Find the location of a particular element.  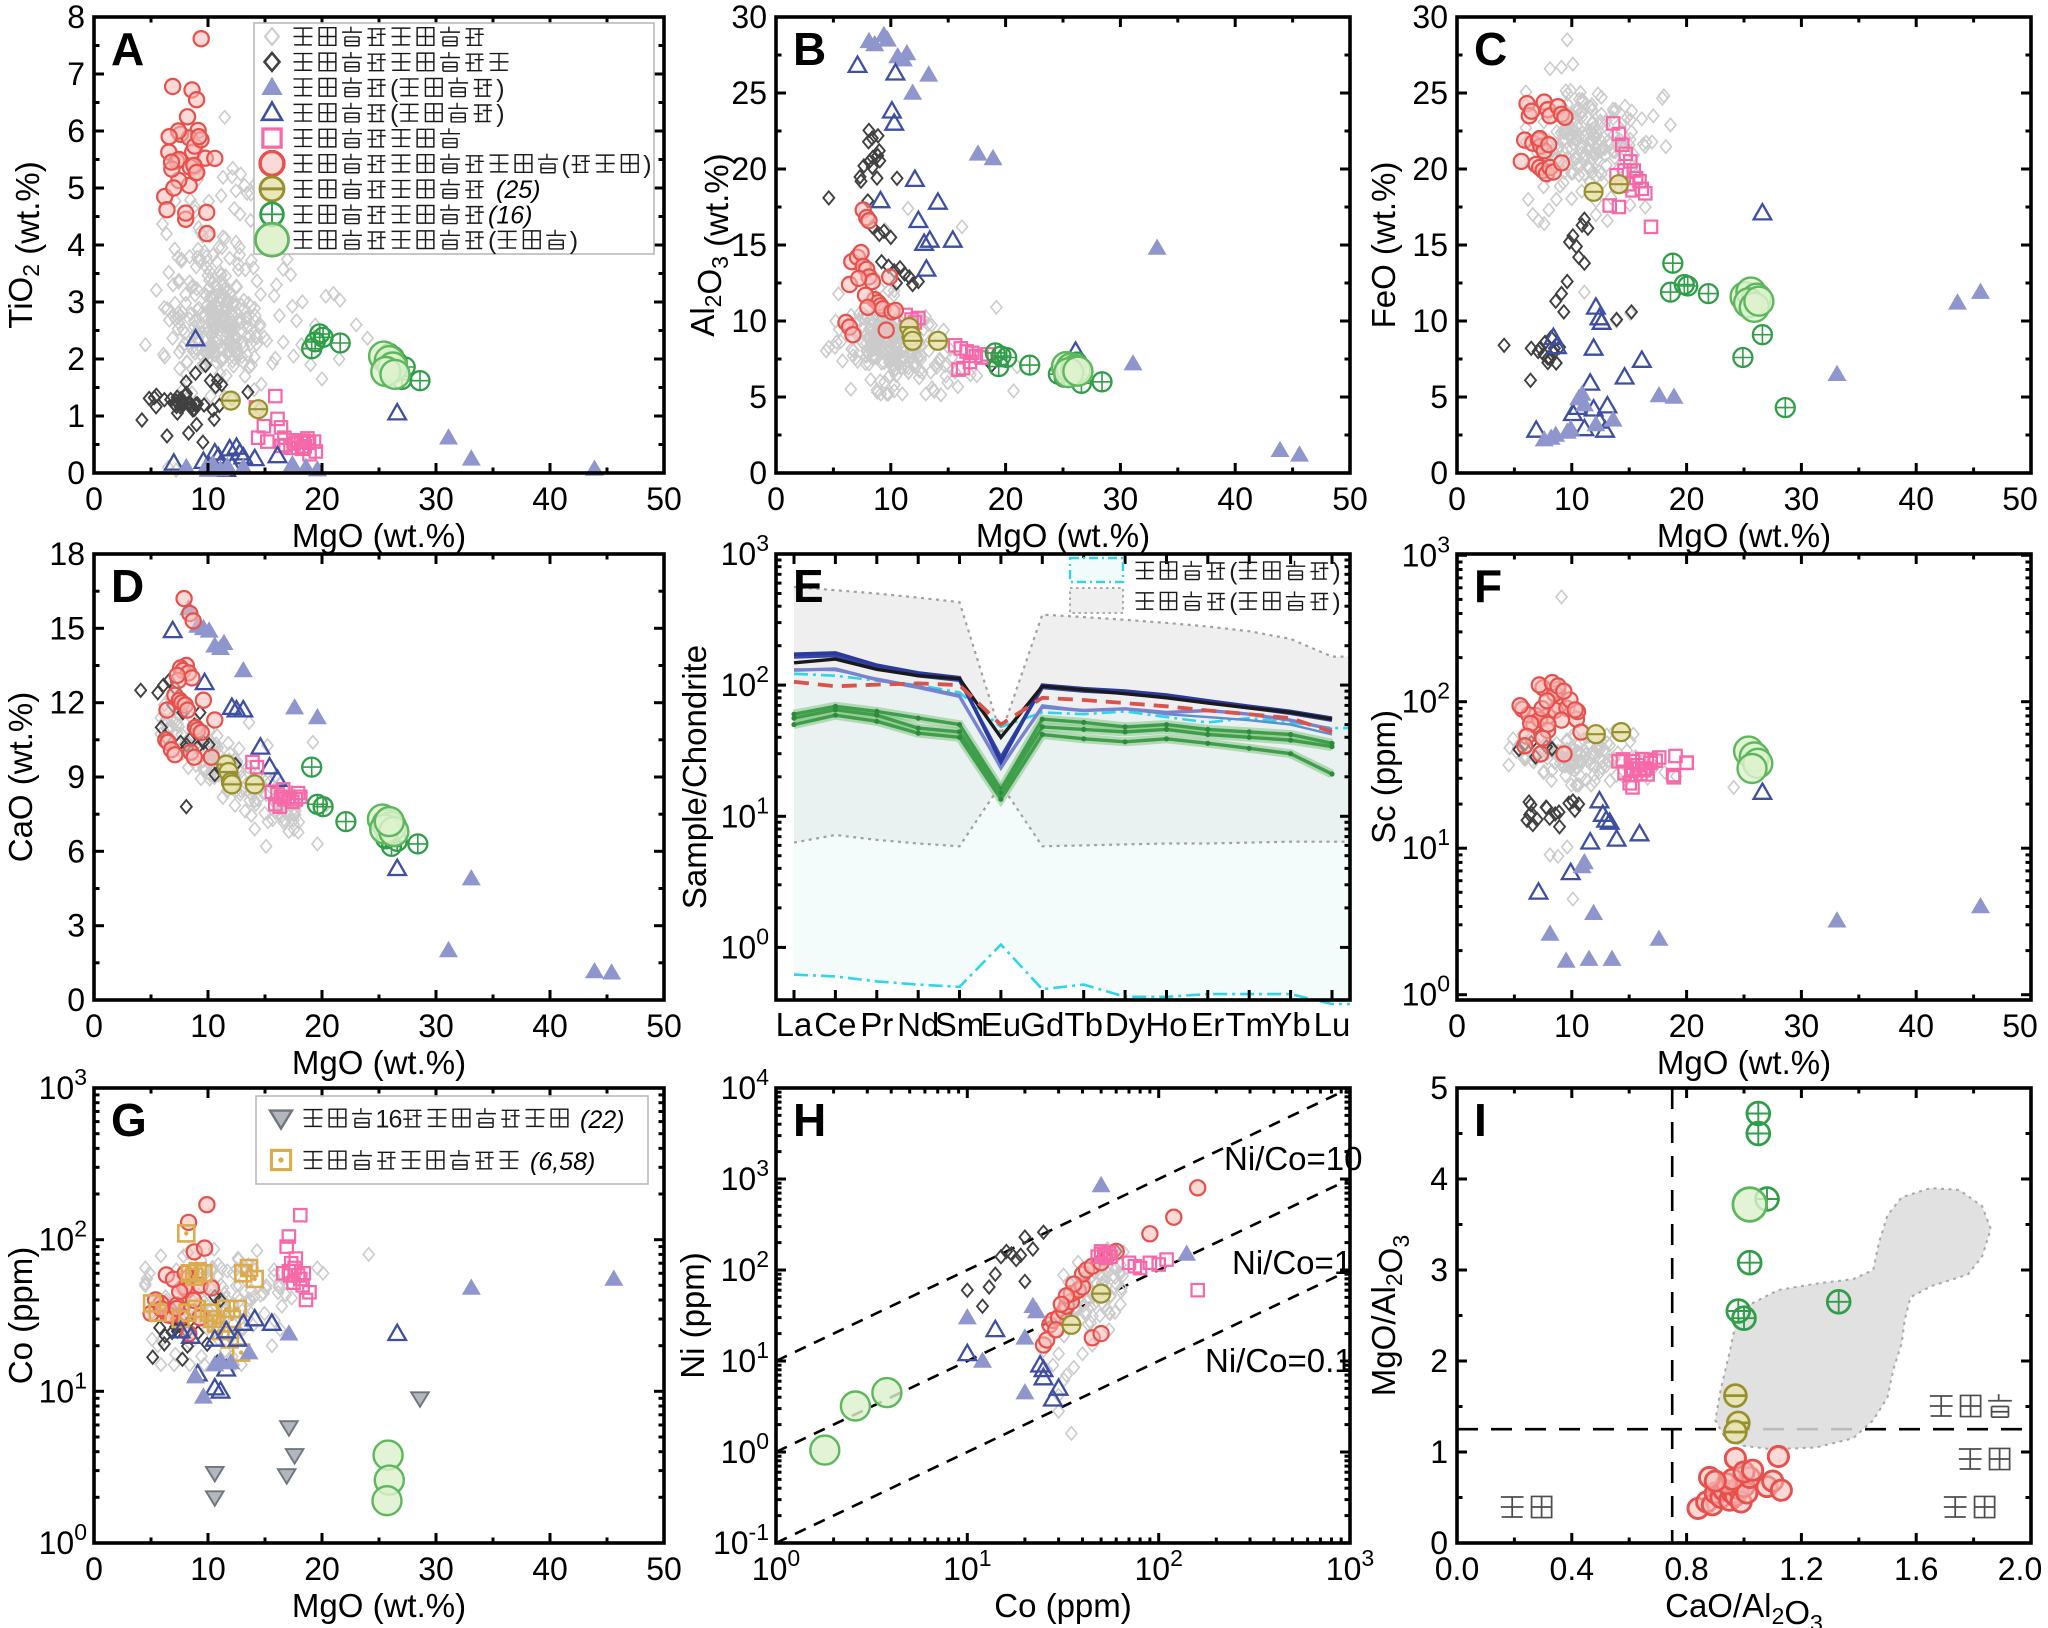

svg-text: I is located at coordinates (1480, 1120).